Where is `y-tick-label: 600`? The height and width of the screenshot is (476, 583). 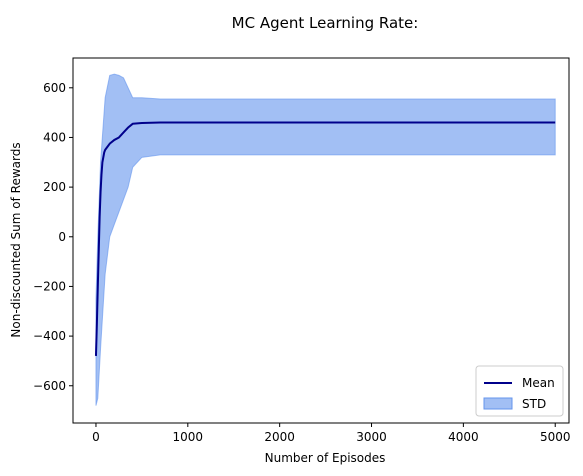 y-tick-label: 600 is located at coordinates (54, 88).